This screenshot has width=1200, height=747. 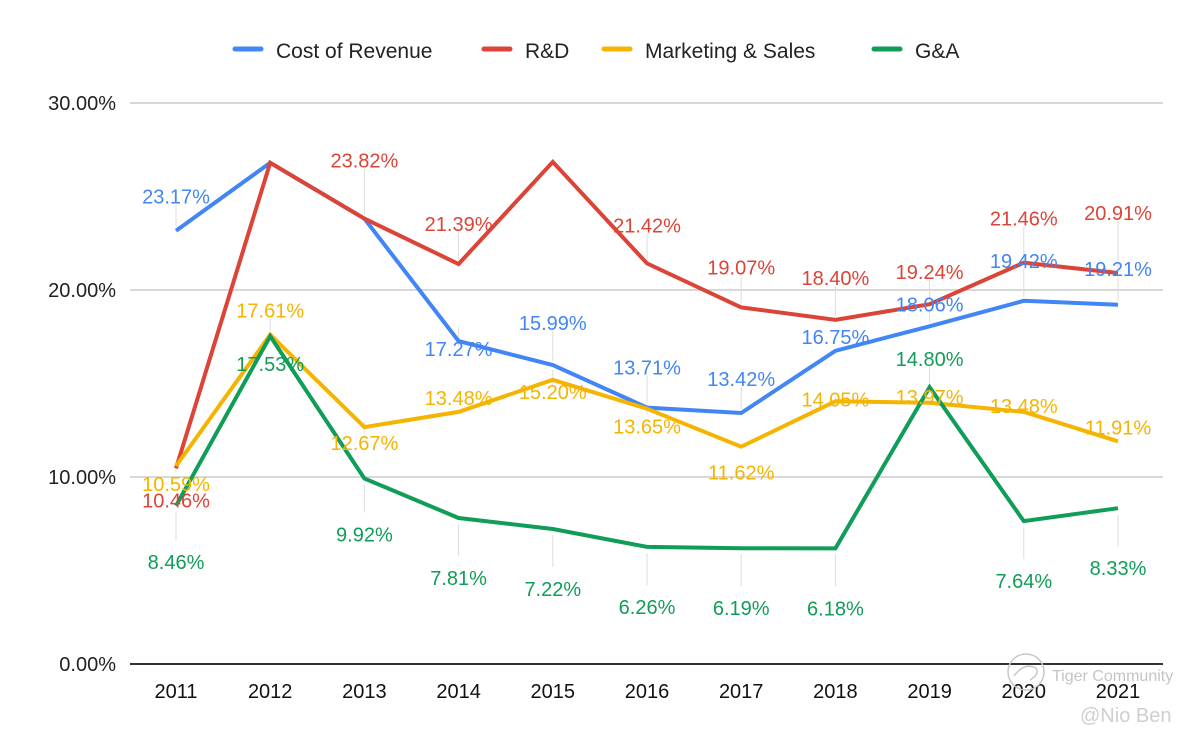 What do you see at coordinates (1118, 692) in the screenshot?
I see `x-tick-label: 2021` at bounding box center [1118, 692].